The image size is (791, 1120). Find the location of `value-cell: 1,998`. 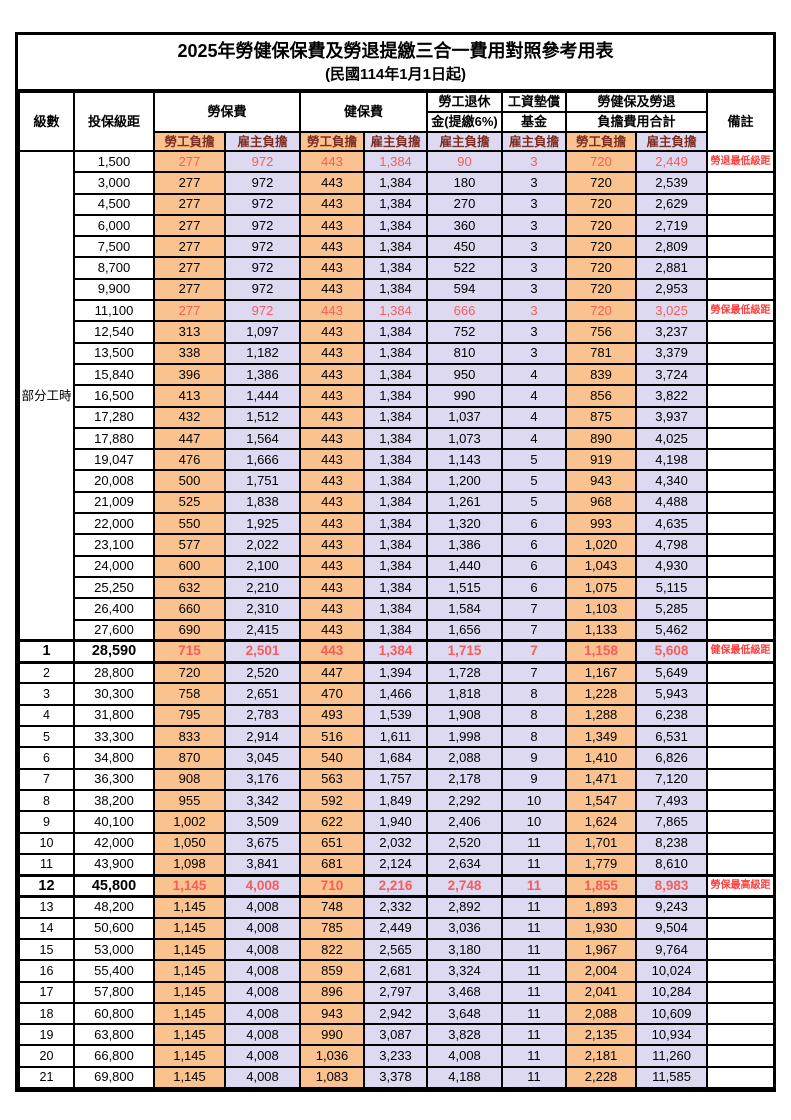

value-cell: 1,998 is located at coordinates (465, 737).